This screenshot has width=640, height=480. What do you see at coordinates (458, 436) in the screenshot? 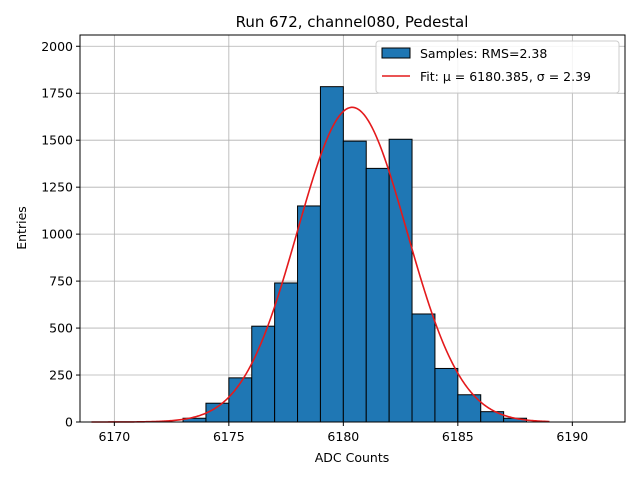
I see `x-tick-label: 6185` at bounding box center [458, 436].